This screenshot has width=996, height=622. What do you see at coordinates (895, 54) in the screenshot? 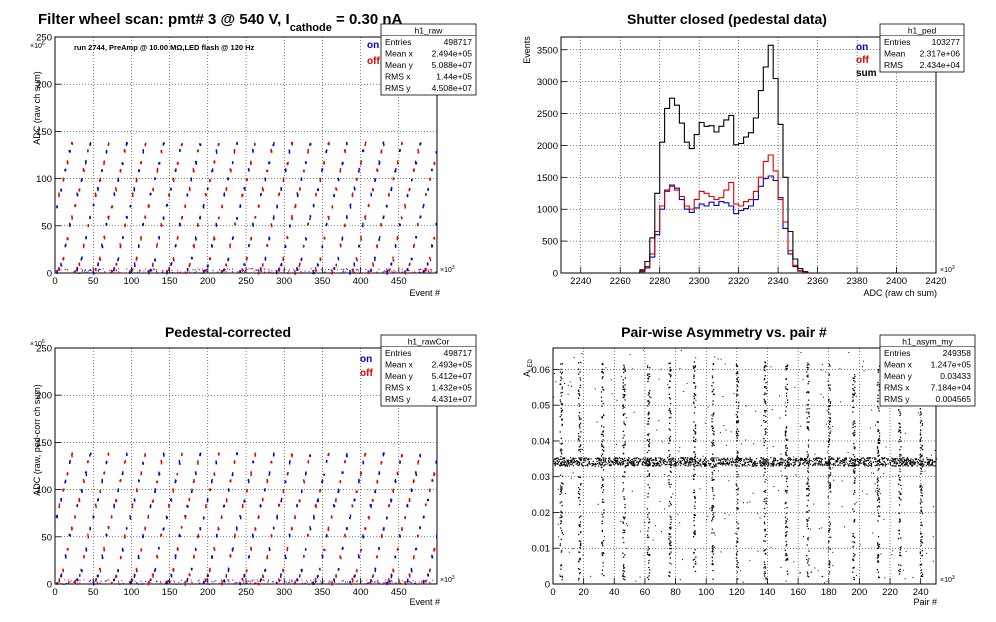
I see `stats-row-key: Mean` at bounding box center [895, 54].